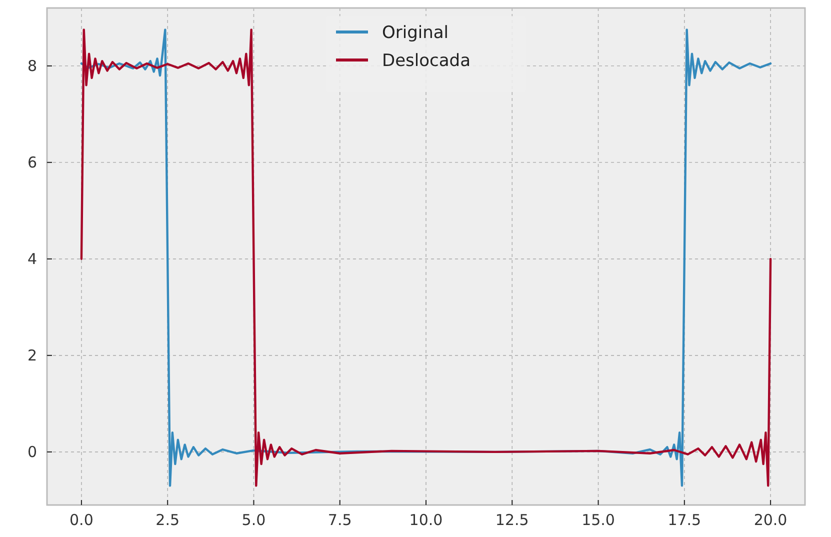 The width and height of the screenshot is (831, 537). Describe the element at coordinates (426, 520) in the screenshot. I see `x-tick-label: 10.0` at that location.